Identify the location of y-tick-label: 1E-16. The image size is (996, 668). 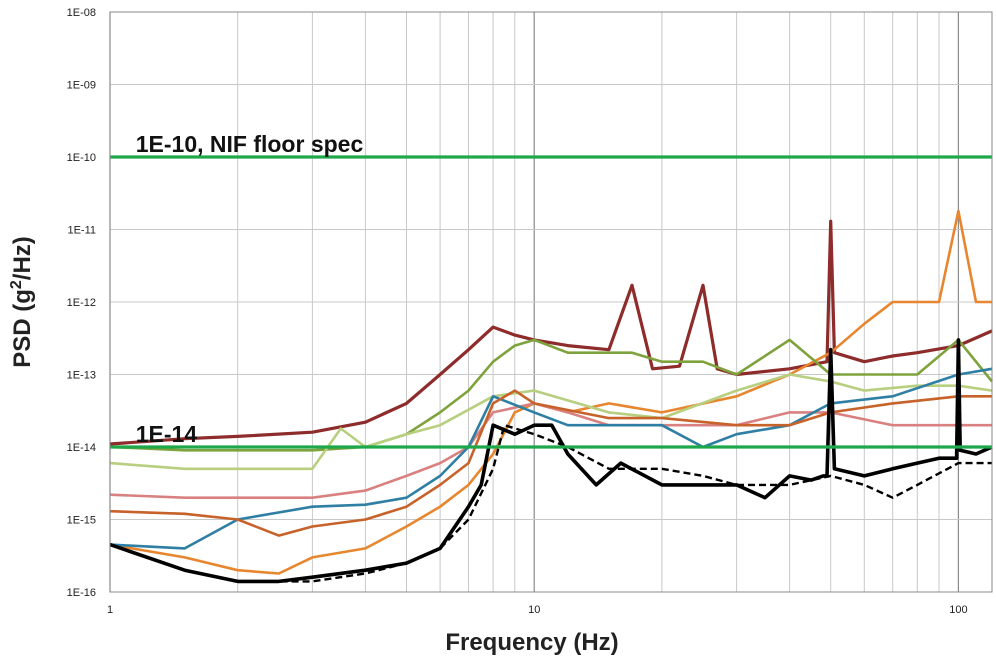
(81, 593).